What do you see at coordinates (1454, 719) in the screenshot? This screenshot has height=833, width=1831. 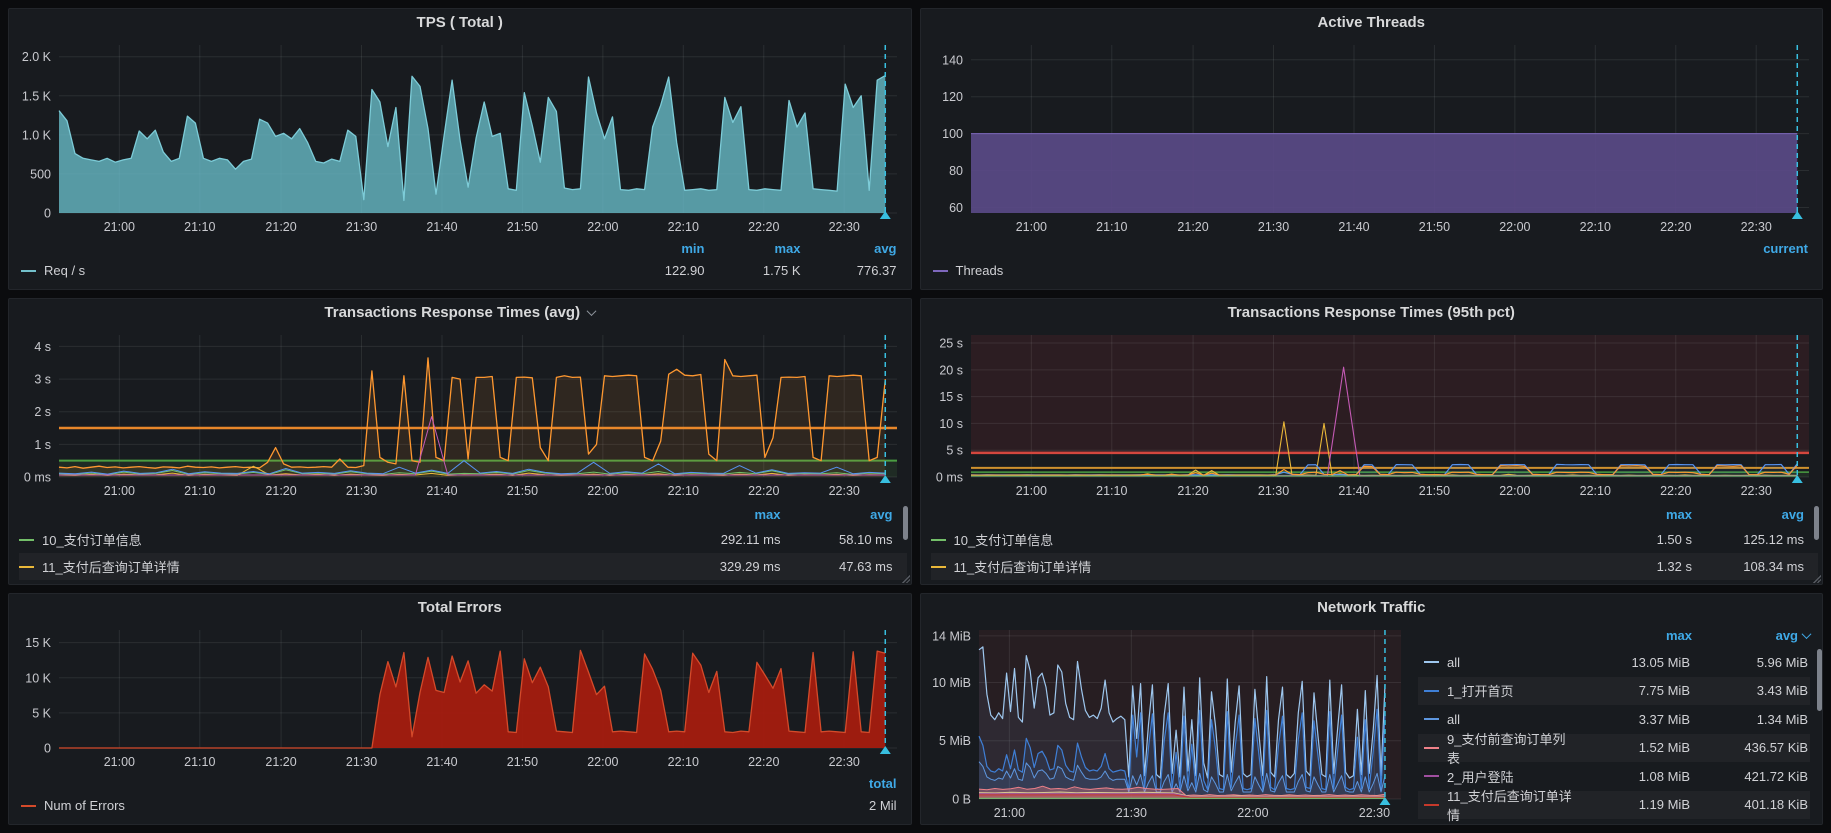 I see `series-label: all` at bounding box center [1454, 719].